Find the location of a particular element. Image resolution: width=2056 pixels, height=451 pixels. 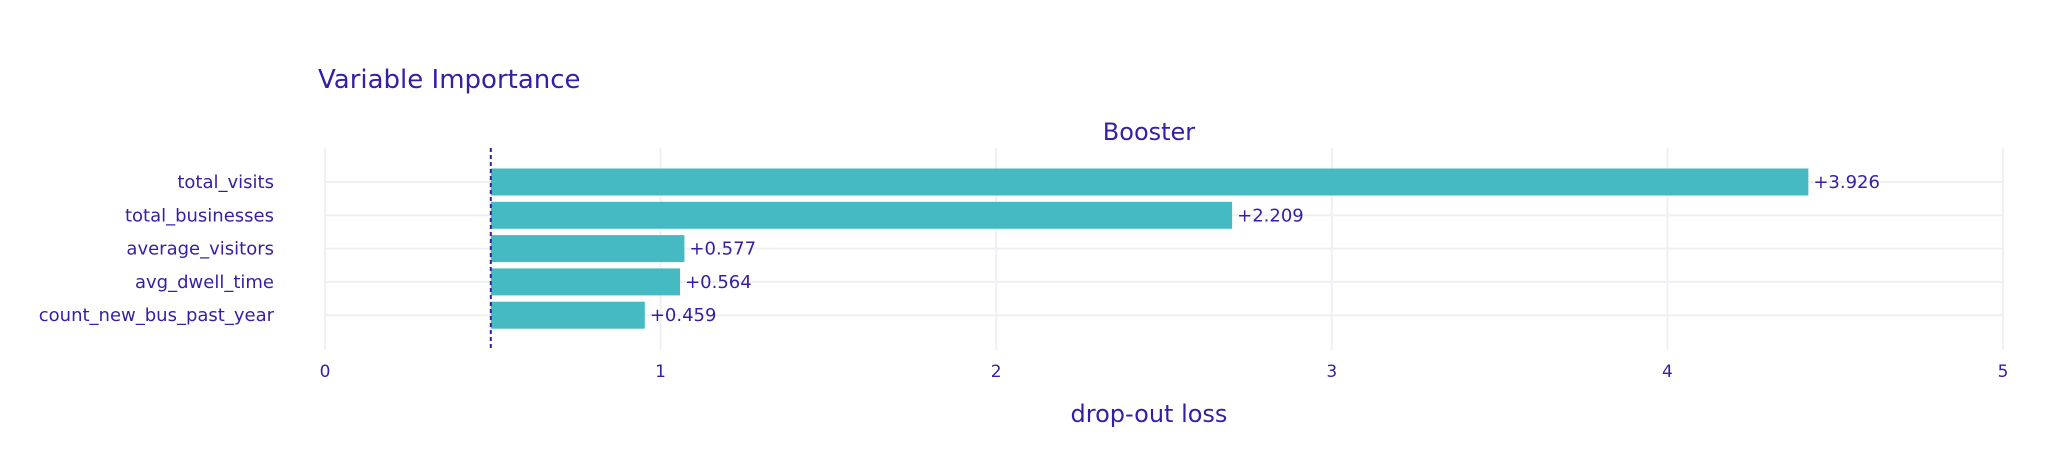

panel-subtitle: Booster is located at coordinates (1149, 132).